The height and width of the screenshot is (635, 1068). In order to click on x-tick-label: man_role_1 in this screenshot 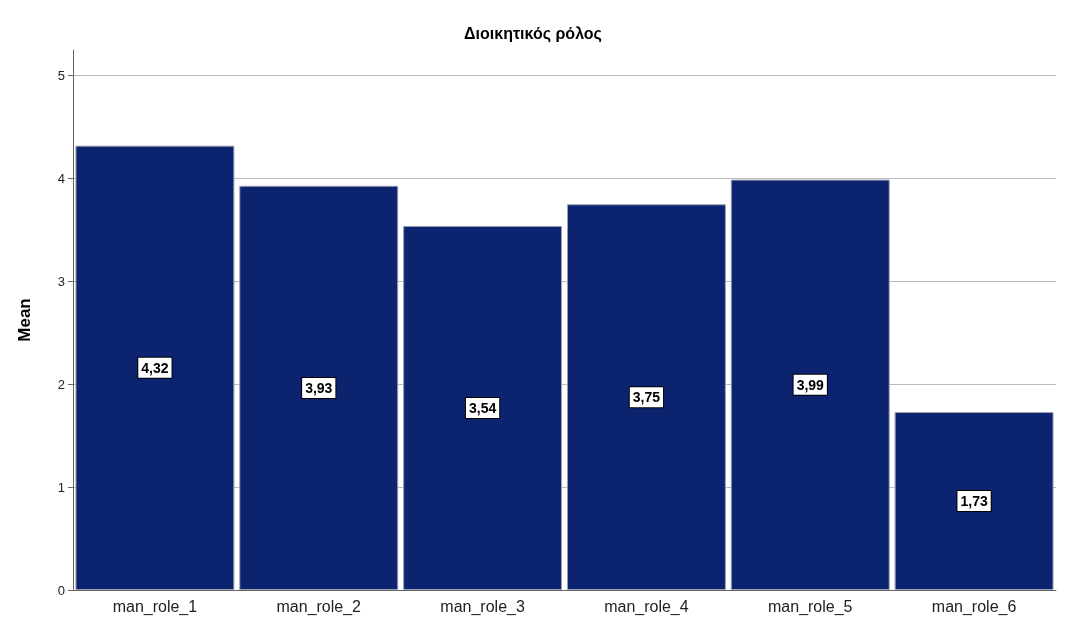, I will do `click(155, 606)`.